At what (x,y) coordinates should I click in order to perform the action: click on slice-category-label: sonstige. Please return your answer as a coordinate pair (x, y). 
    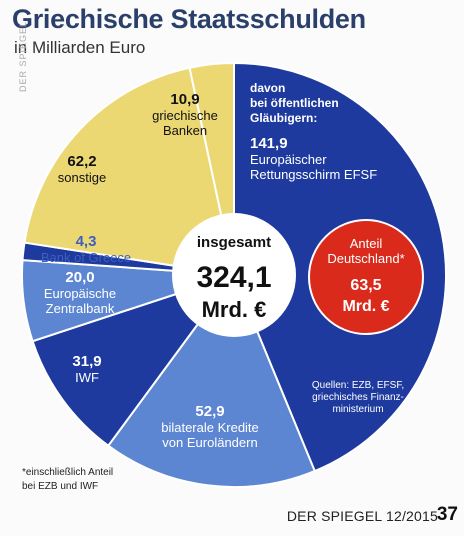
    Looking at the image, I should click on (82, 177).